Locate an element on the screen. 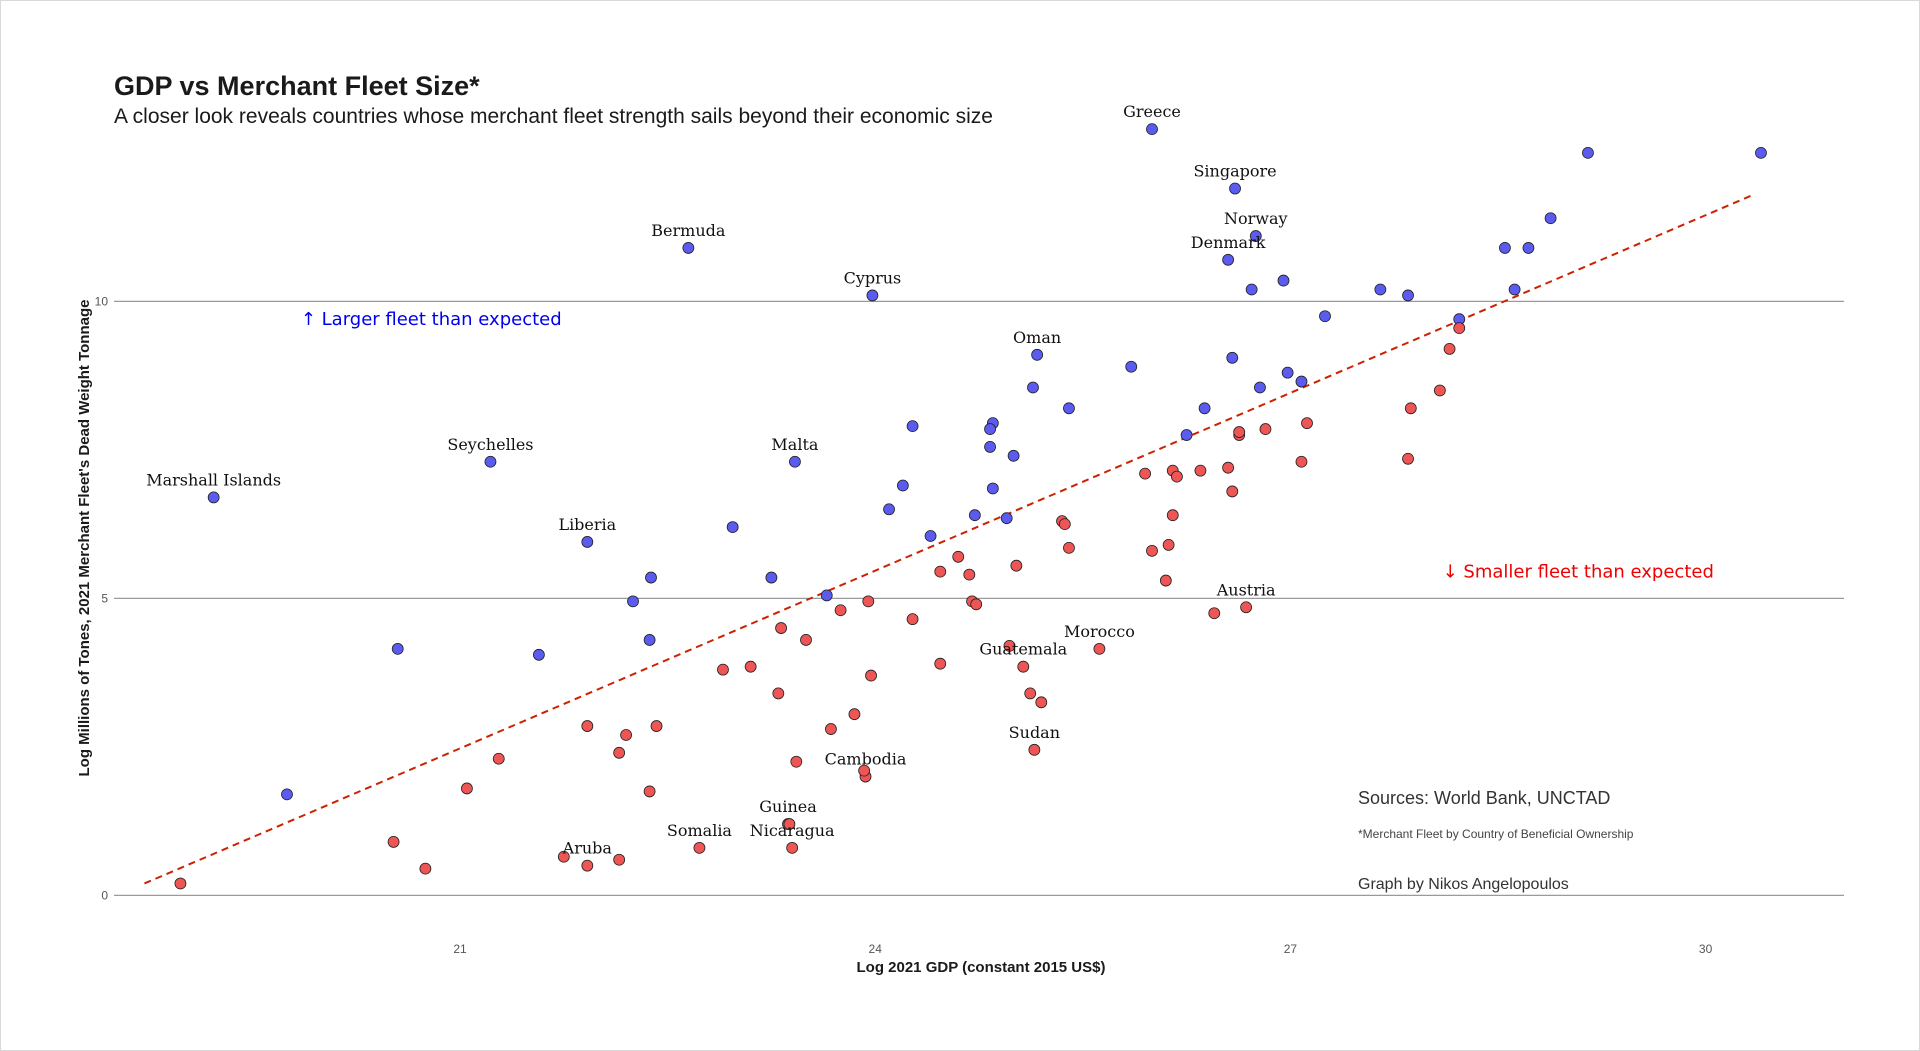  point-label: Cyprus is located at coordinates (873, 277).